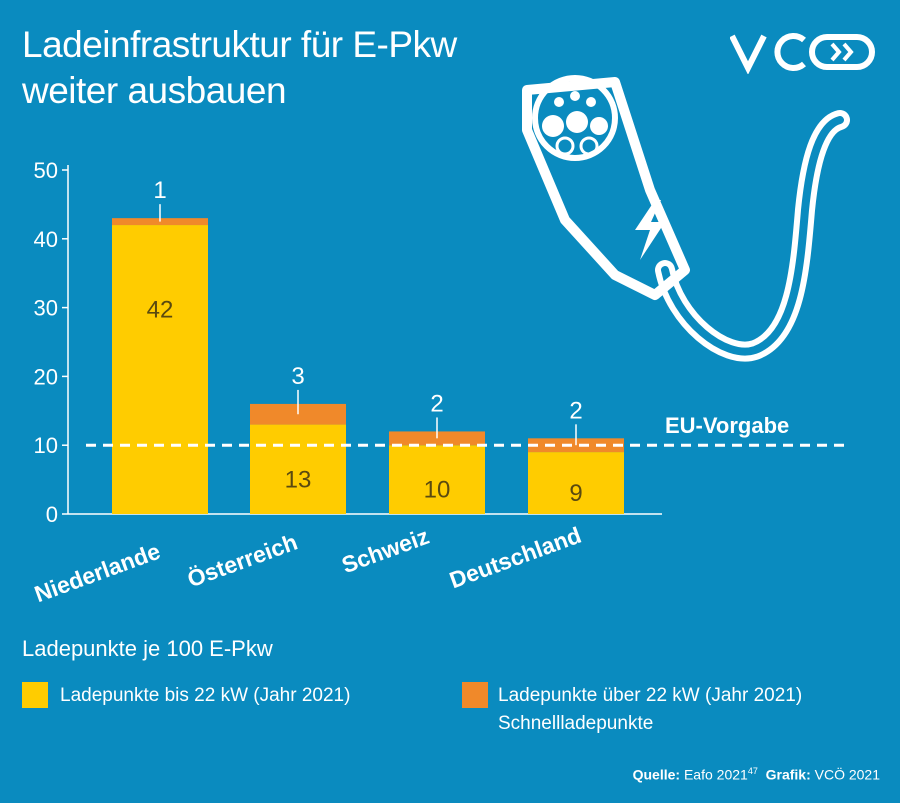  Describe the element at coordinates (298, 479) in the screenshot. I see `bar-value-slow-1: 13` at that location.